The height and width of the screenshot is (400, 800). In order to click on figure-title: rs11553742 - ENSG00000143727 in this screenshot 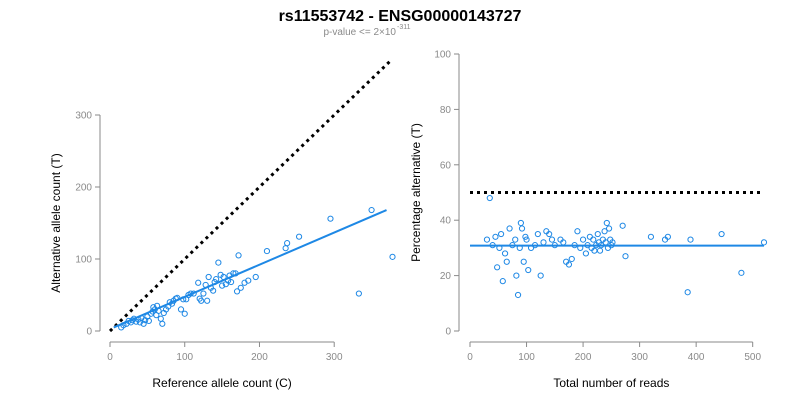, I will do `click(400, 16)`.